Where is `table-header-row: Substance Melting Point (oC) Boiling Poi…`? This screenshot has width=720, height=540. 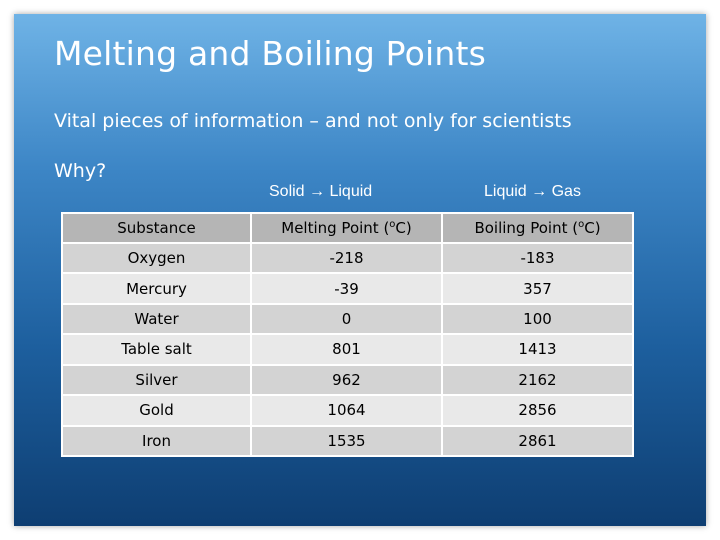
table-header-row: Substance Melting Point (oC) Boiling Poi… is located at coordinates (347, 228).